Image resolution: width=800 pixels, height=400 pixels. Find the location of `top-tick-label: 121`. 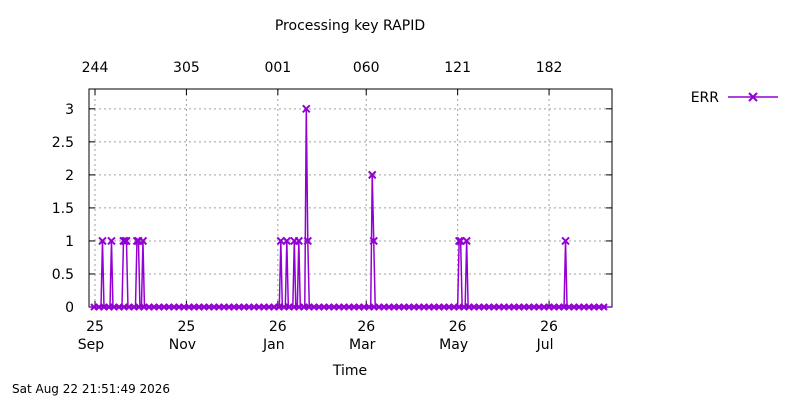

top-tick-label: 121 is located at coordinates (457, 68).